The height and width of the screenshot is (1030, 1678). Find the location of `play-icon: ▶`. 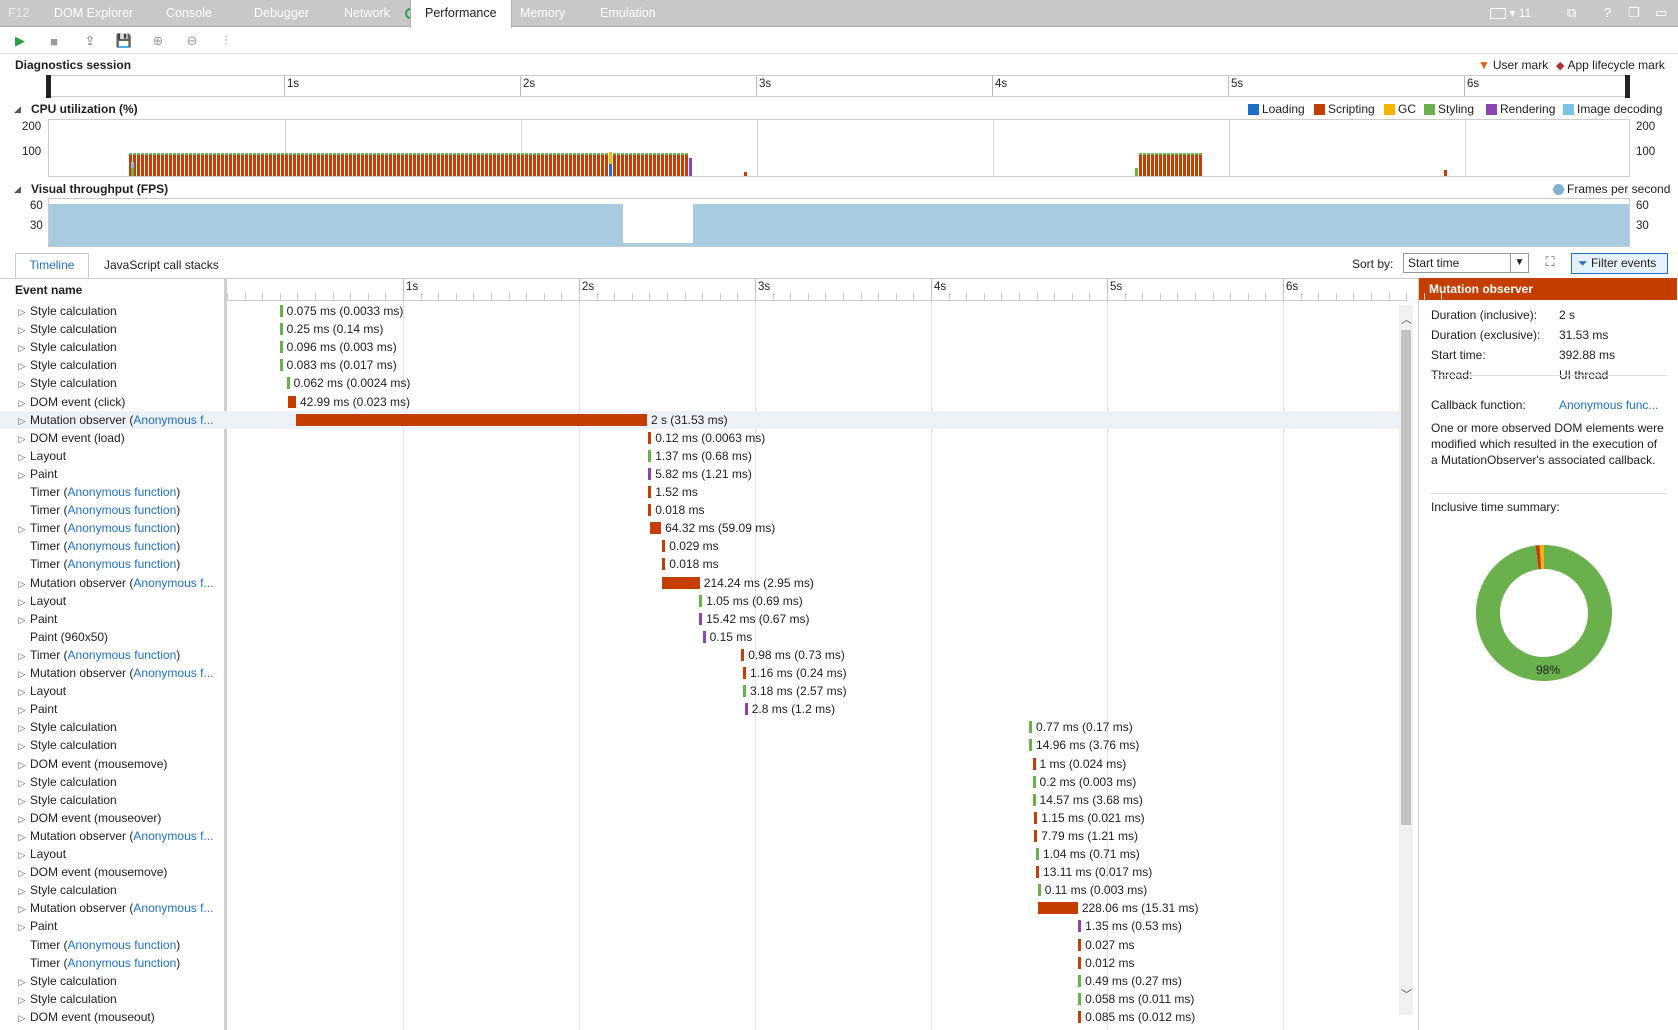

play-icon: ▶ is located at coordinates (20, 40).